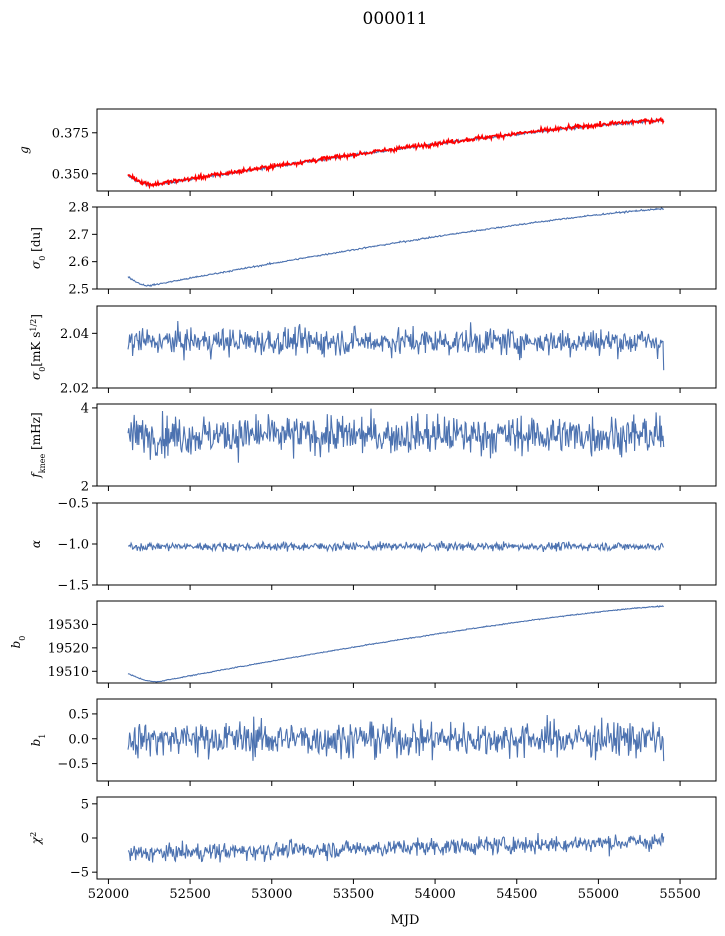  I want to click on y-tick-label: 19530, so click(68, 625).